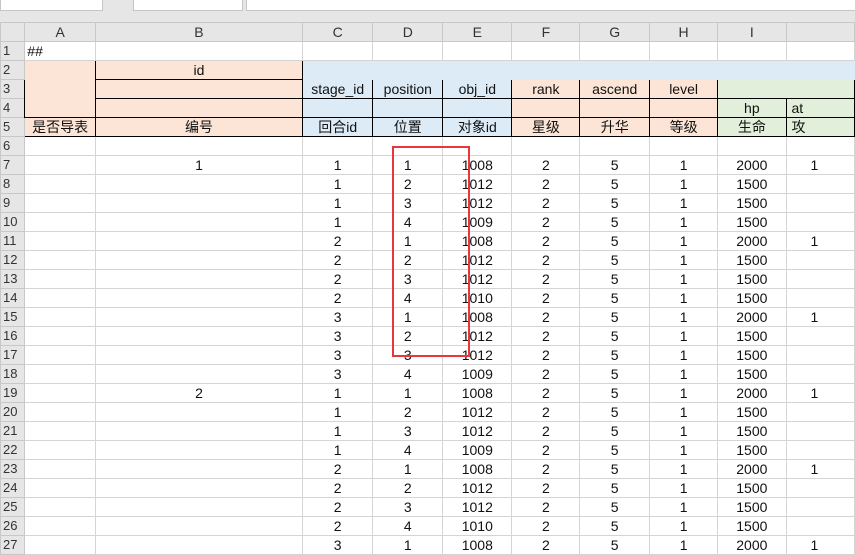 The height and width of the screenshot is (555, 855). I want to click on header-level: level, so click(684, 89).